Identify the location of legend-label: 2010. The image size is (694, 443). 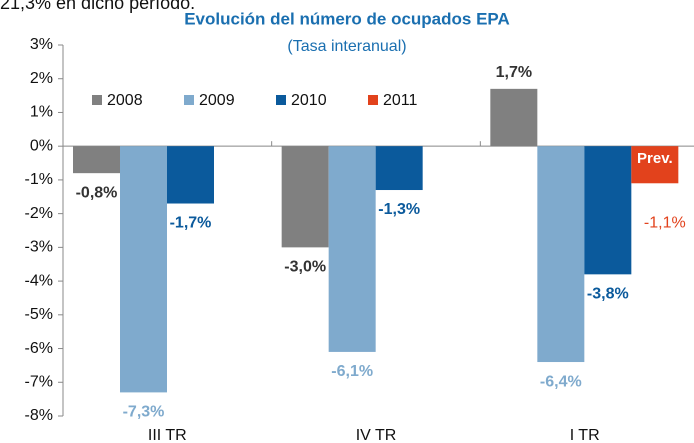
(309, 100).